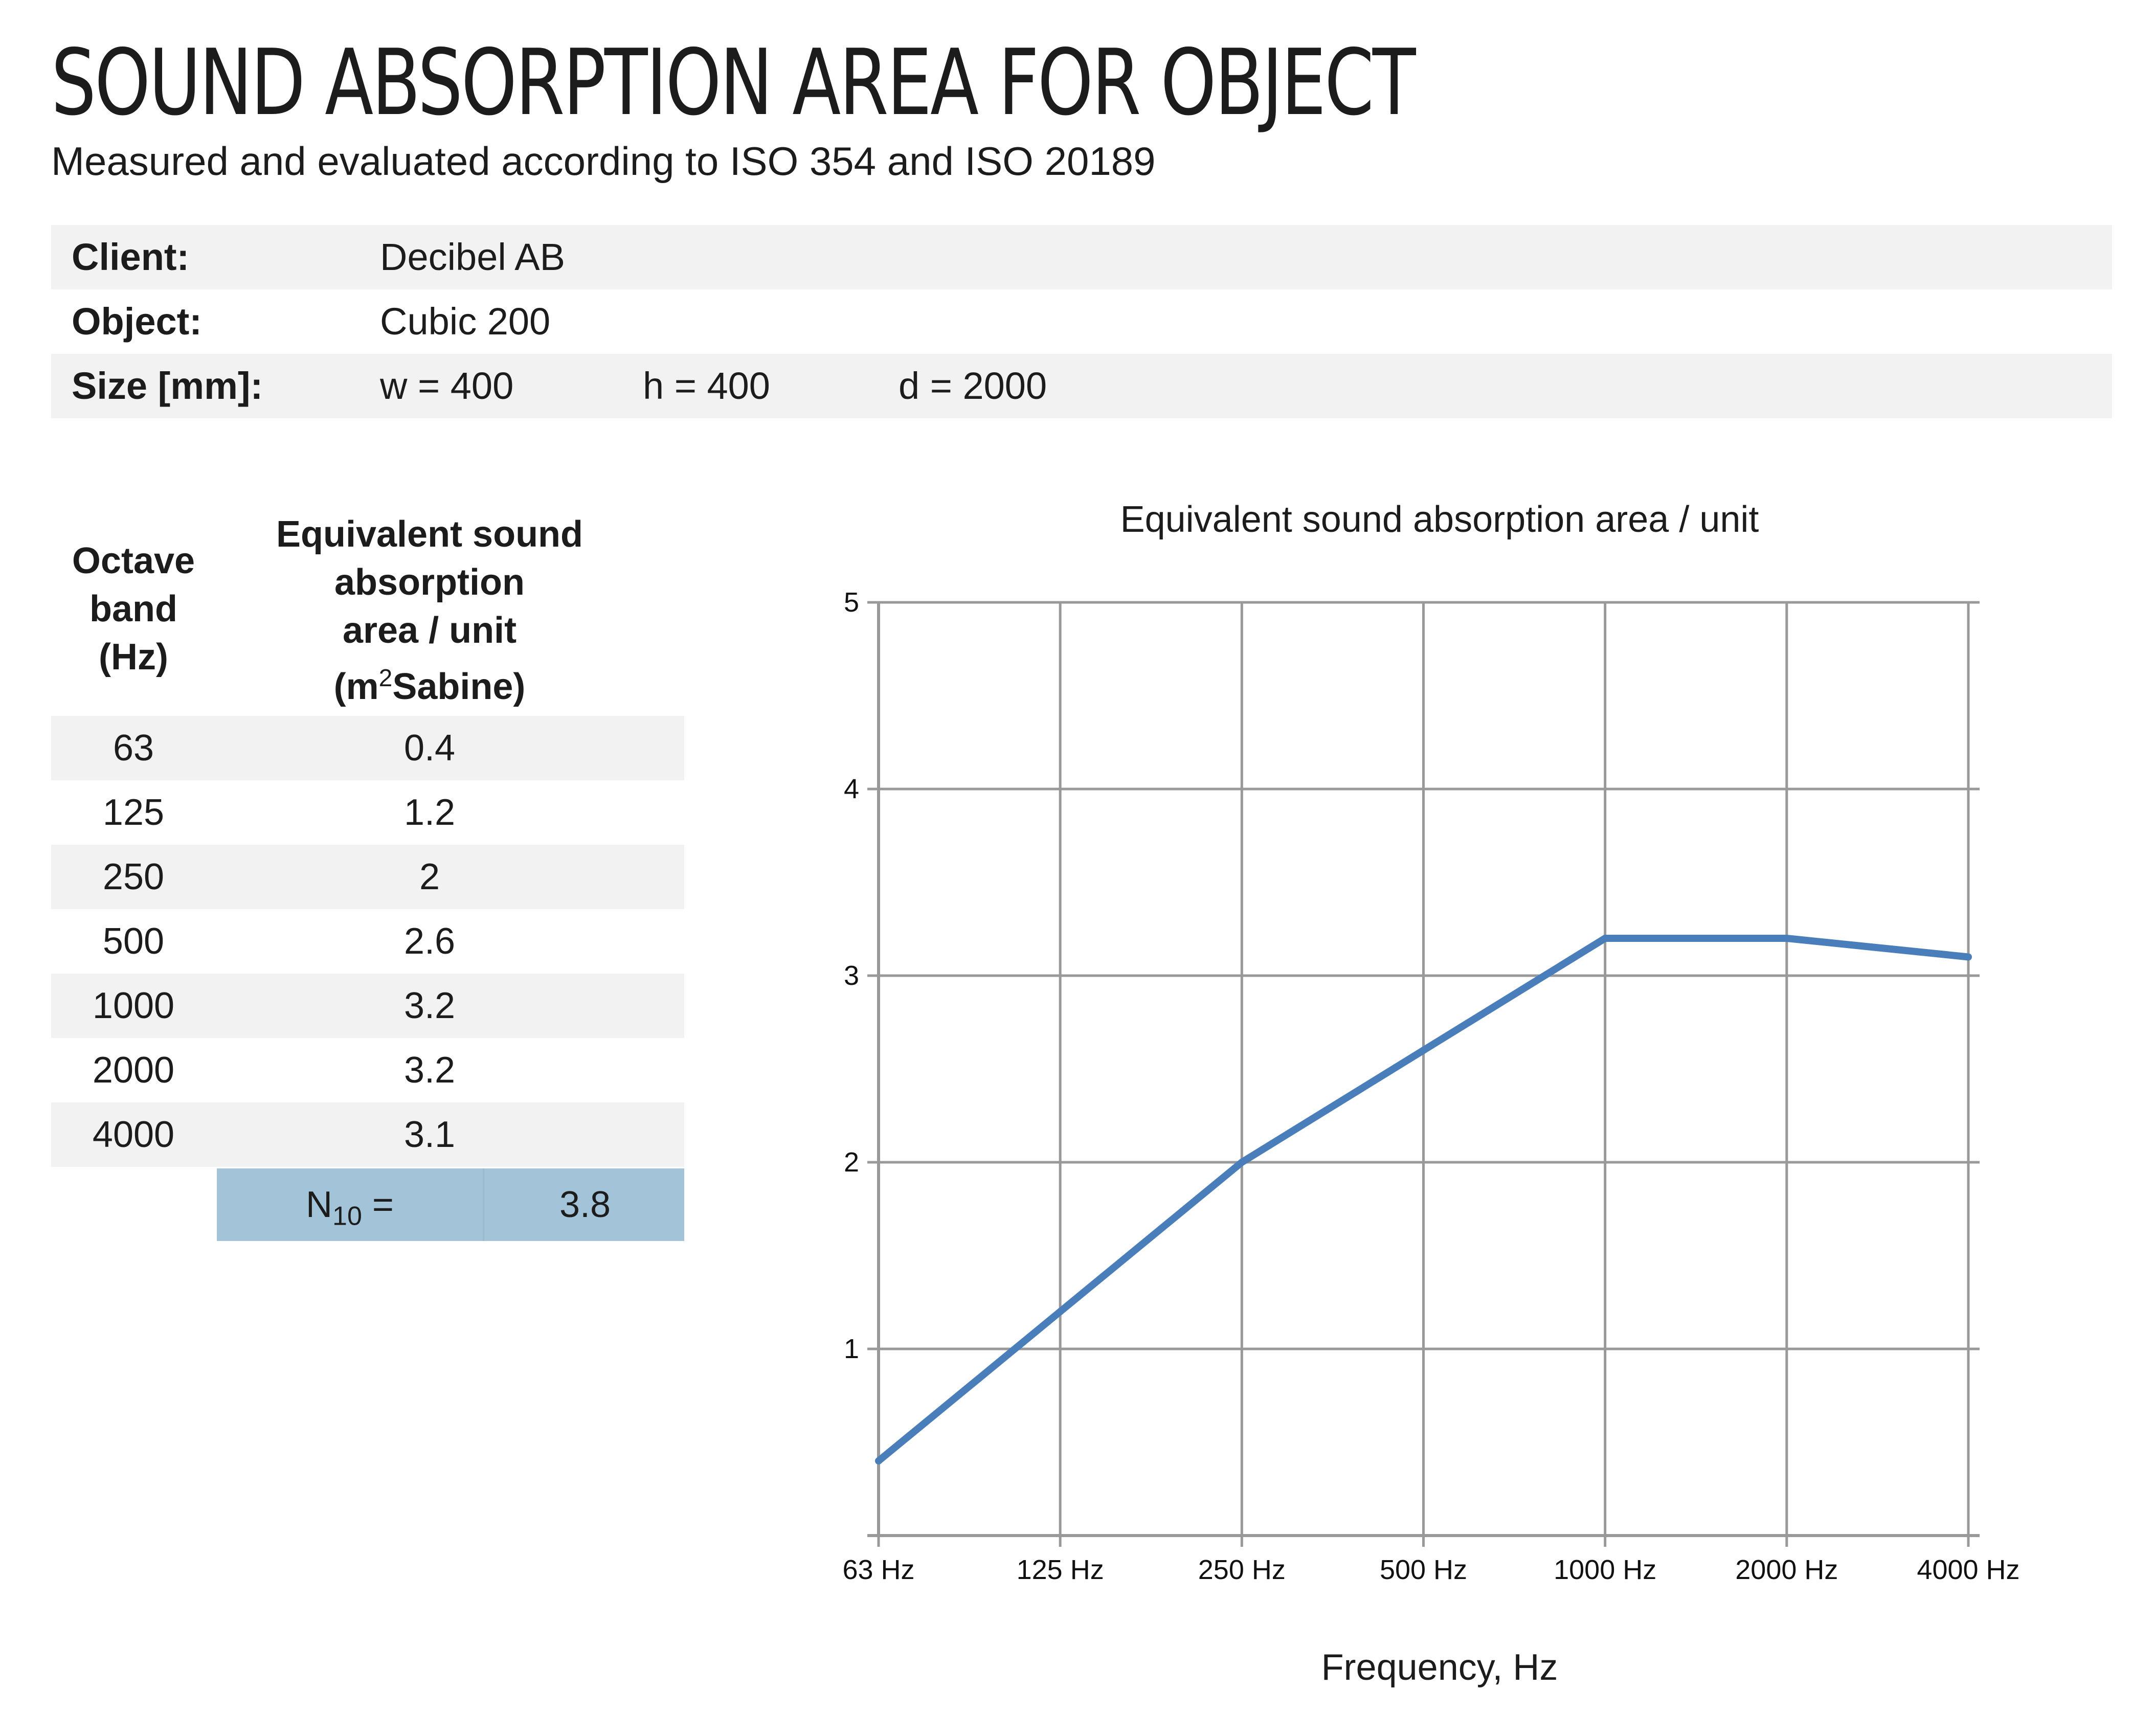 Image resolution: width=2155 pixels, height=1736 pixels. I want to click on header-band-line: (Hz), so click(133, 657).